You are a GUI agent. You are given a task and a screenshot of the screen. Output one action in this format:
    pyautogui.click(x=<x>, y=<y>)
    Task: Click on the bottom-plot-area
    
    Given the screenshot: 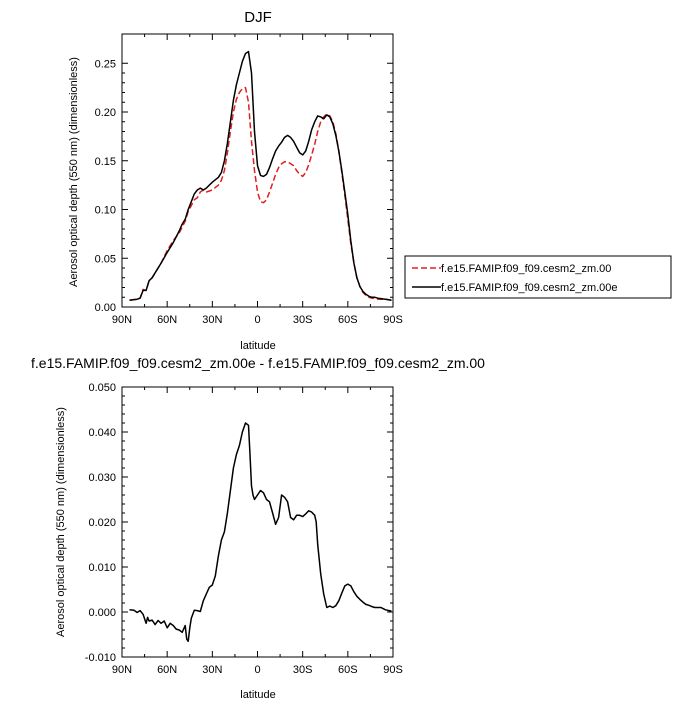 What is the action you would take?
    pyautogui.click(x=260, y=532)
    